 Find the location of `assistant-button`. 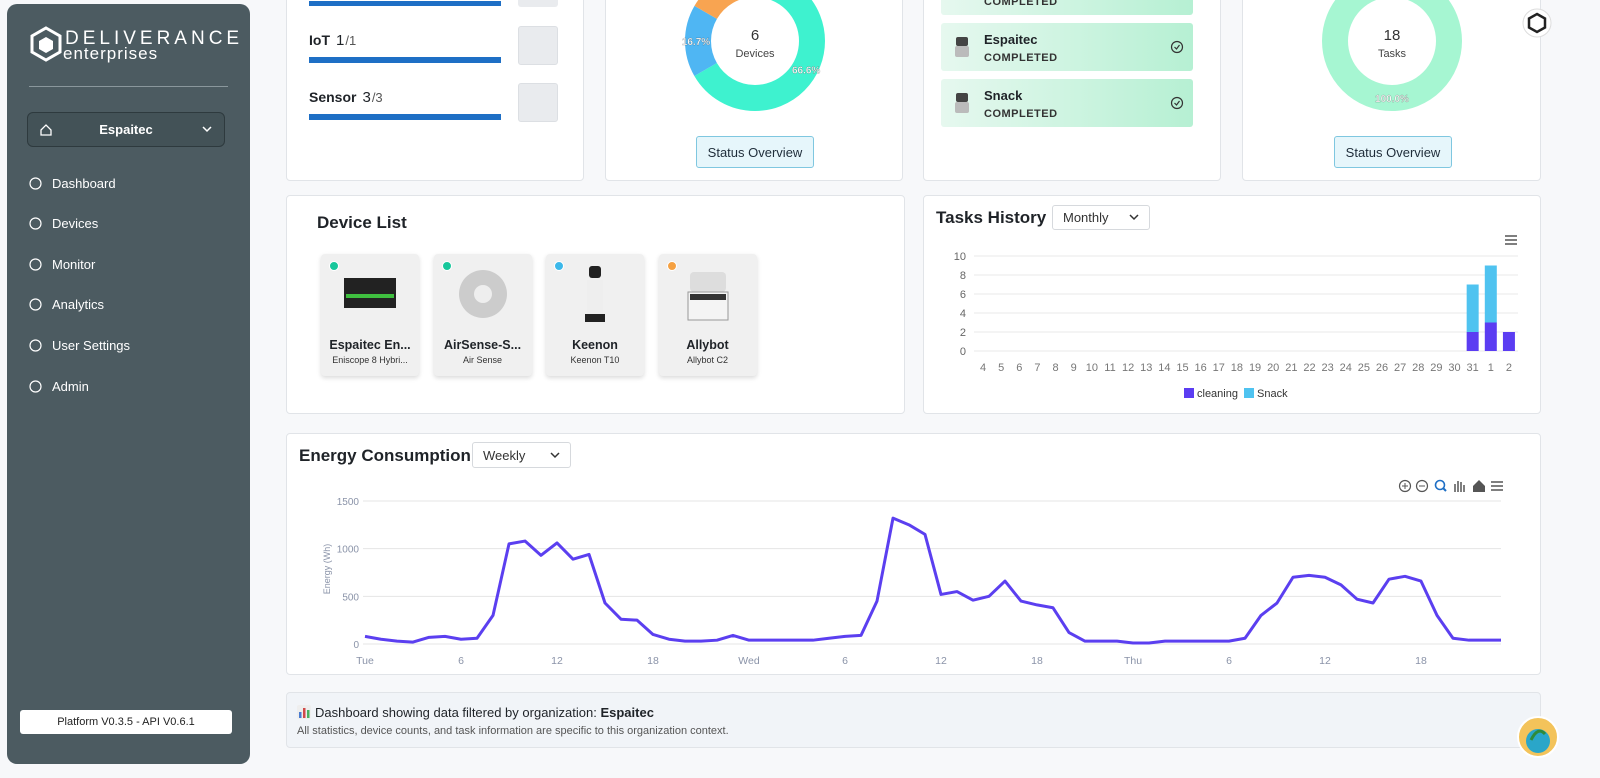

assistant-button is located at coordinates (1538, 737).